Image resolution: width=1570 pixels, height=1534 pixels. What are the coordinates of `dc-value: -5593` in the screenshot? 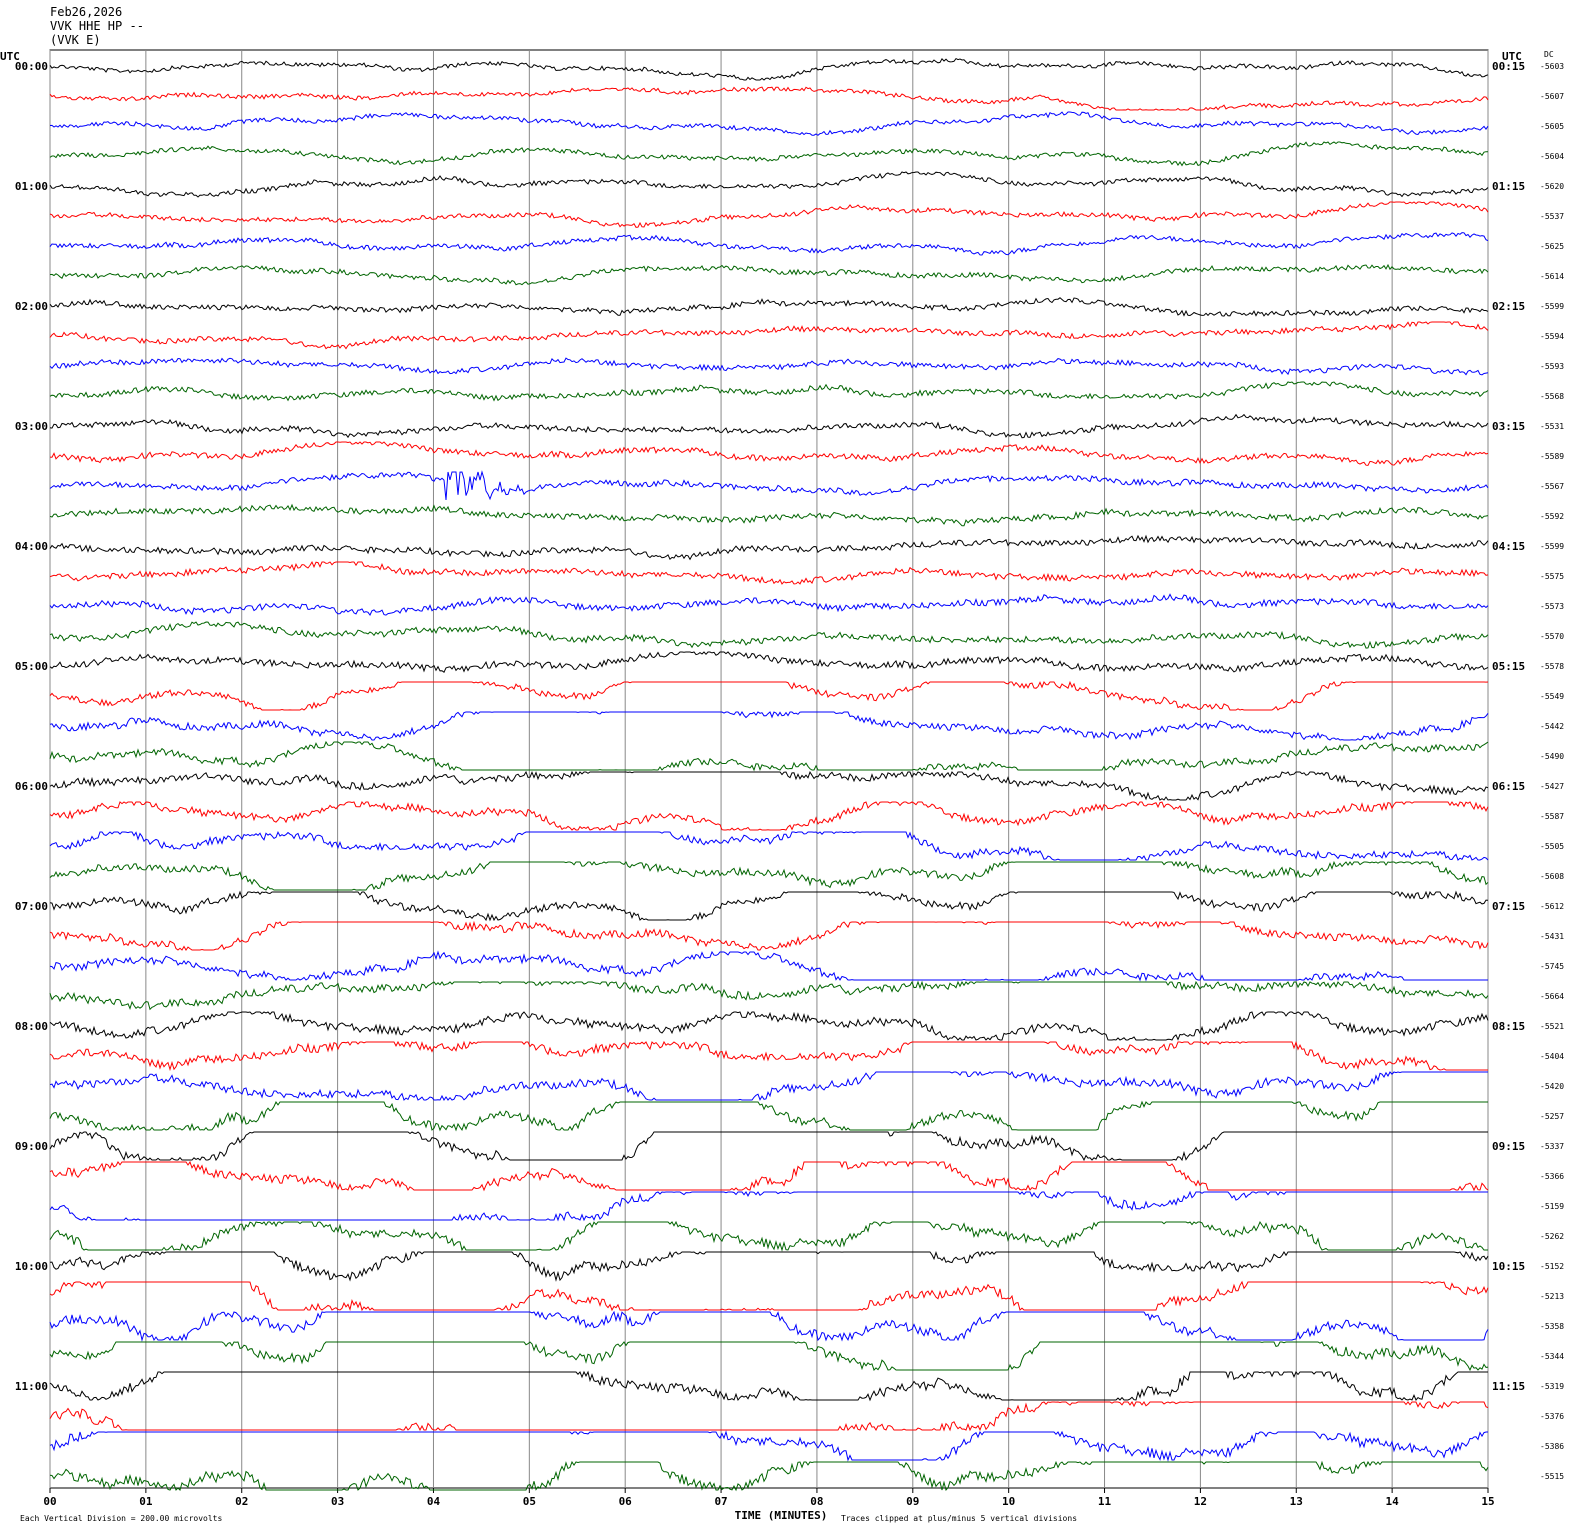 It's located at (1552, 366).